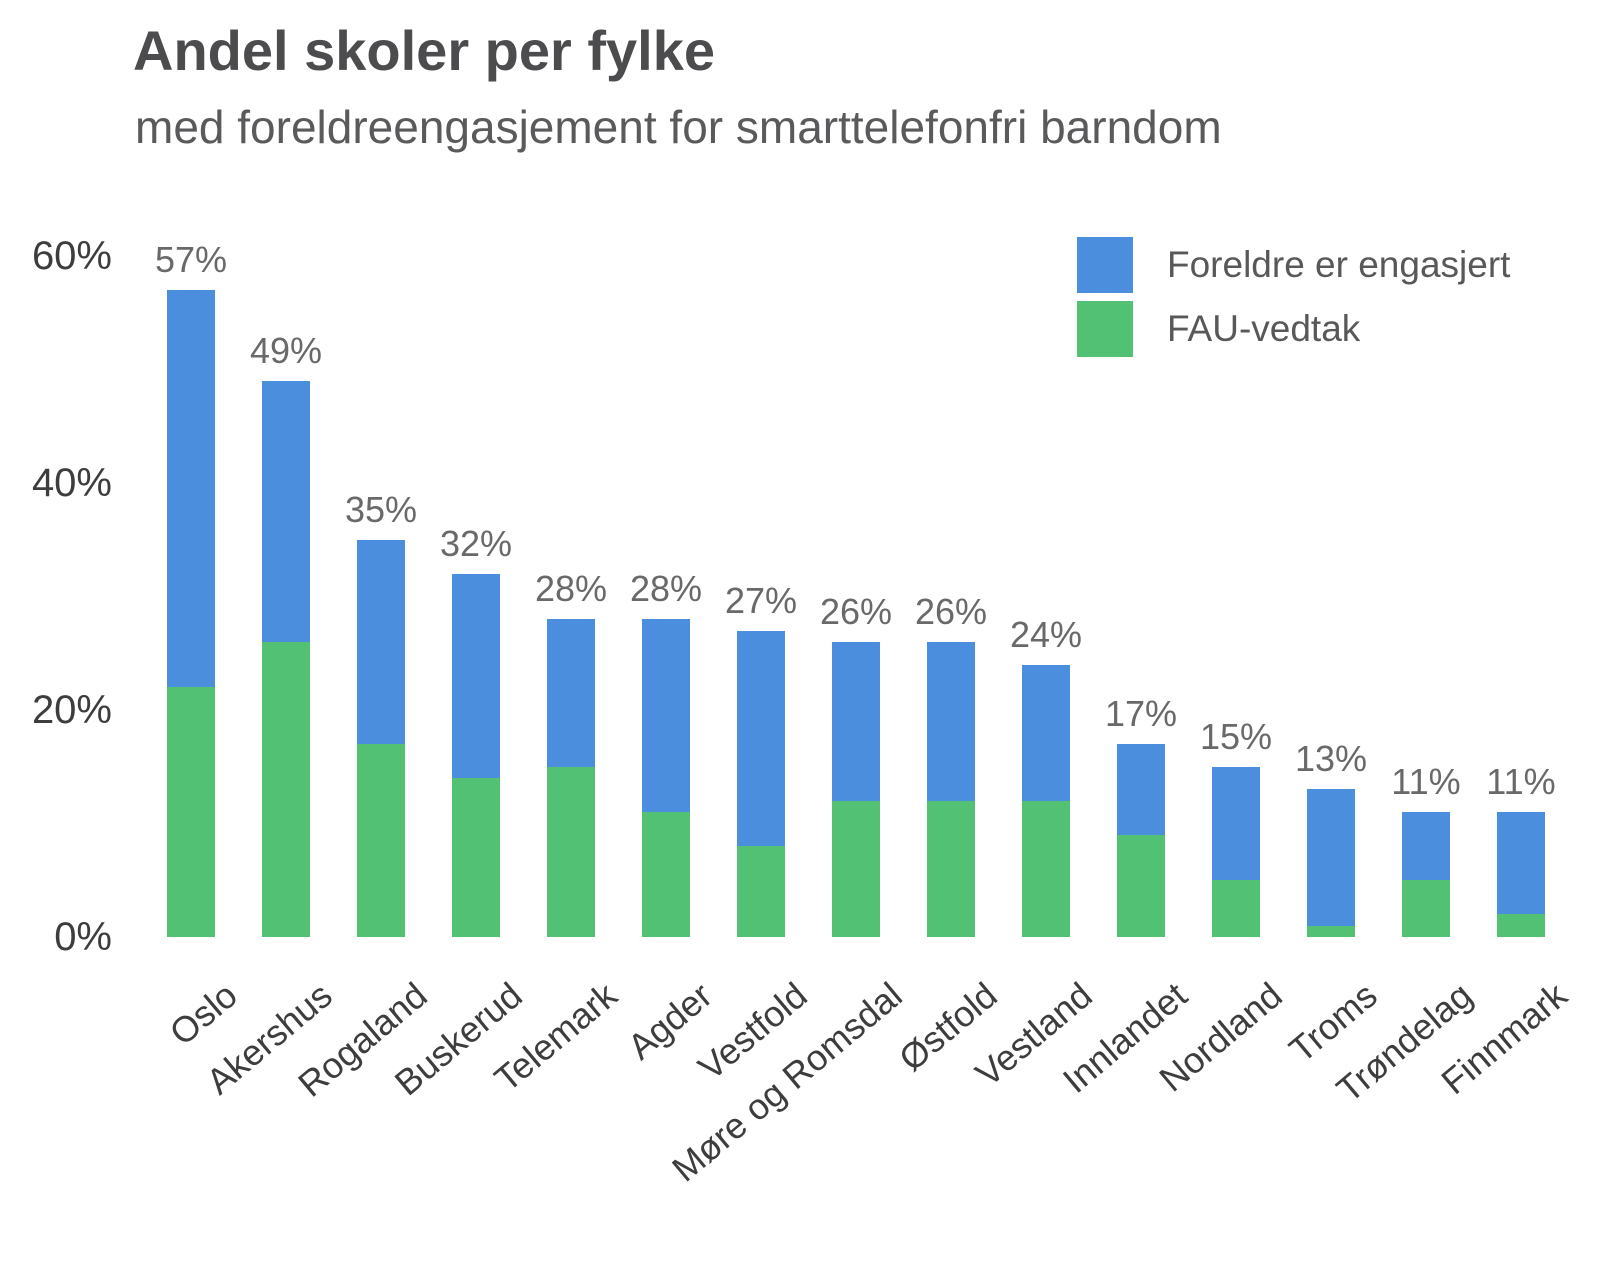  Describe the element at coordinates (71, 710) in the screenshot. I see `y-tick-label: 20%` at that location.